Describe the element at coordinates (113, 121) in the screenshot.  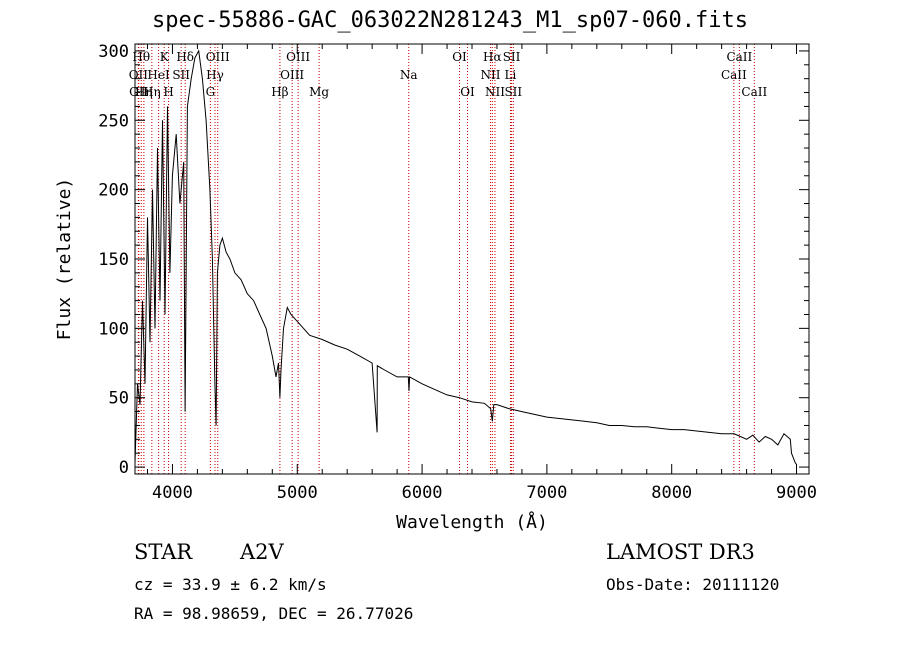
I see `y-tick-label-5: 250` at that location.